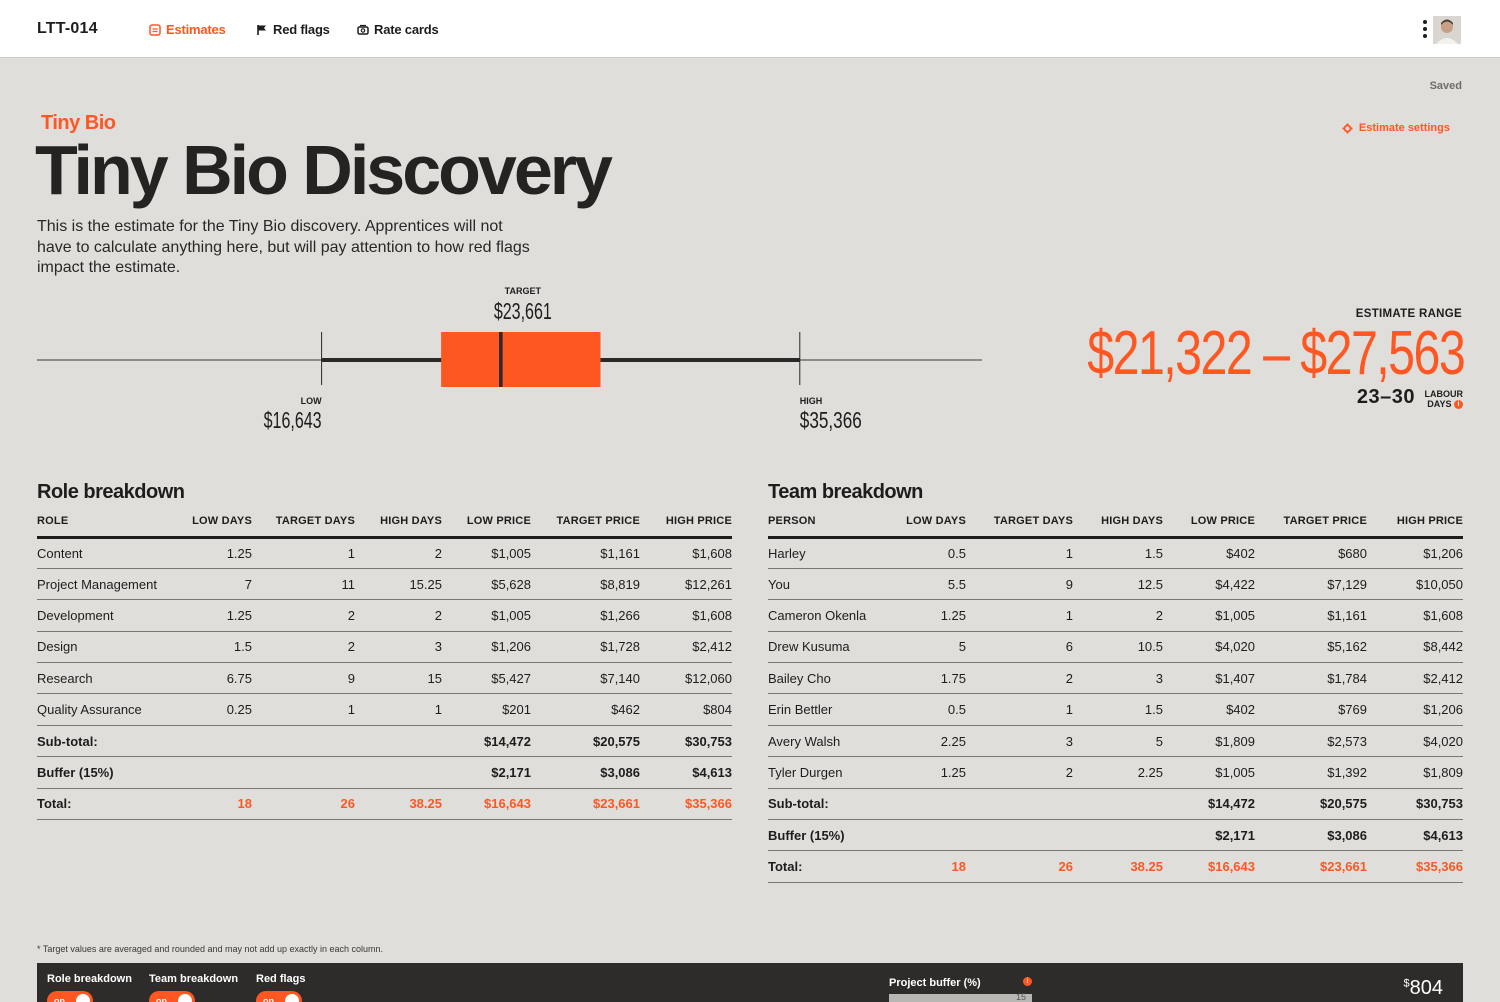  I want to click on table-cell: Research, so click(112, 678).